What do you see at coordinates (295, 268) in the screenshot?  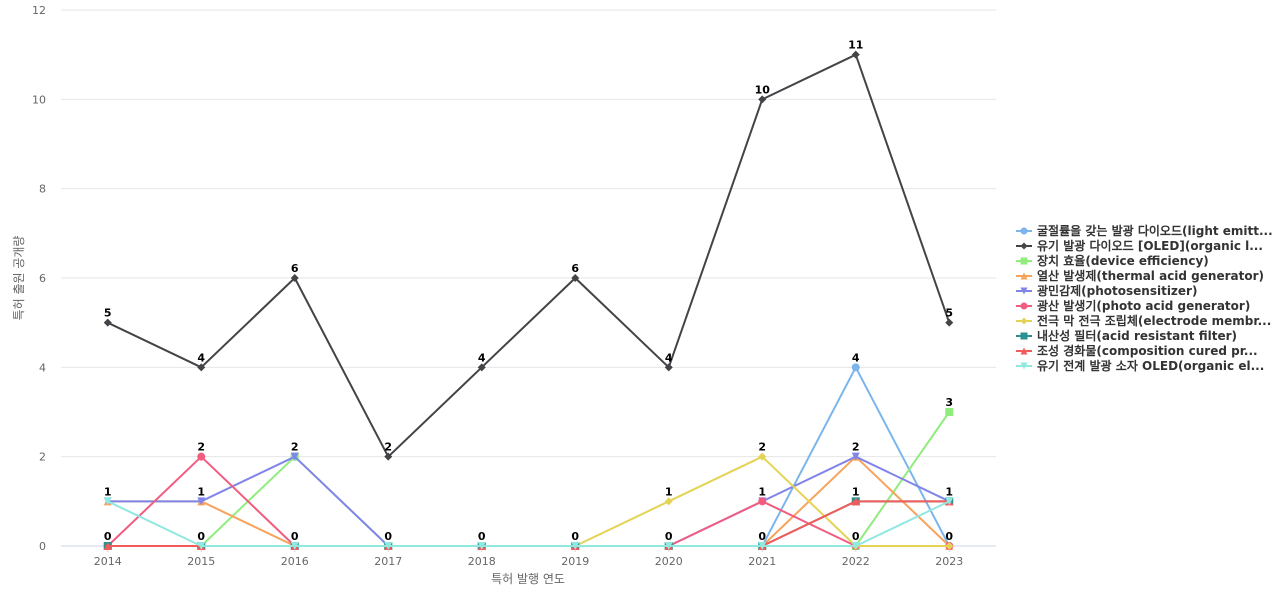 I see `data-label: 6` at bounding box center [295, 268].